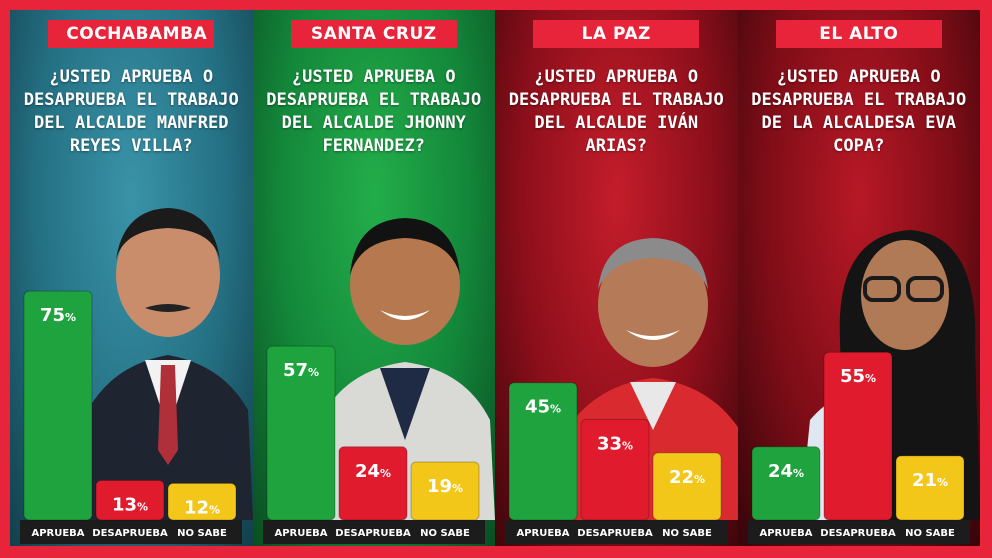 This screenshot has height=558, width=992. What do you see at coordinates (167, 364) in the screenshot?
I see `mayor-photo` at bounding box center [167, 364].